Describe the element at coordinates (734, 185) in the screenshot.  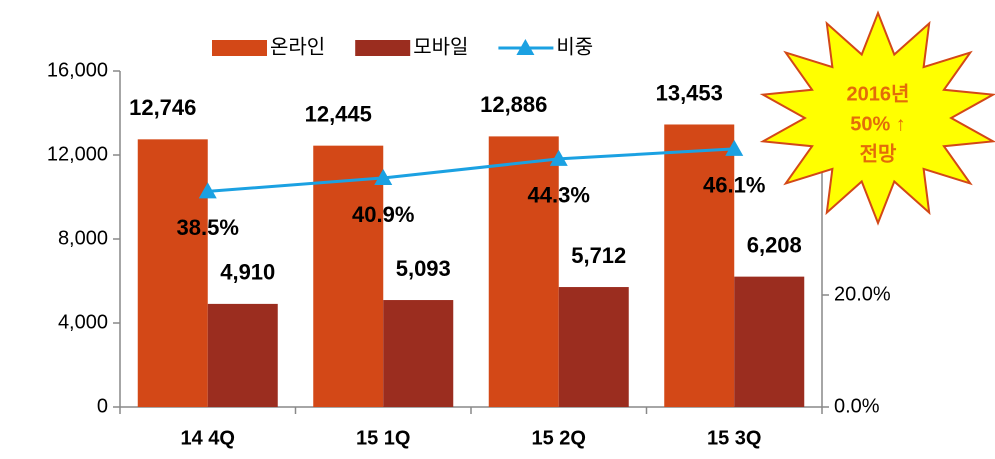
I see `value-label: 46.1%` at that location.